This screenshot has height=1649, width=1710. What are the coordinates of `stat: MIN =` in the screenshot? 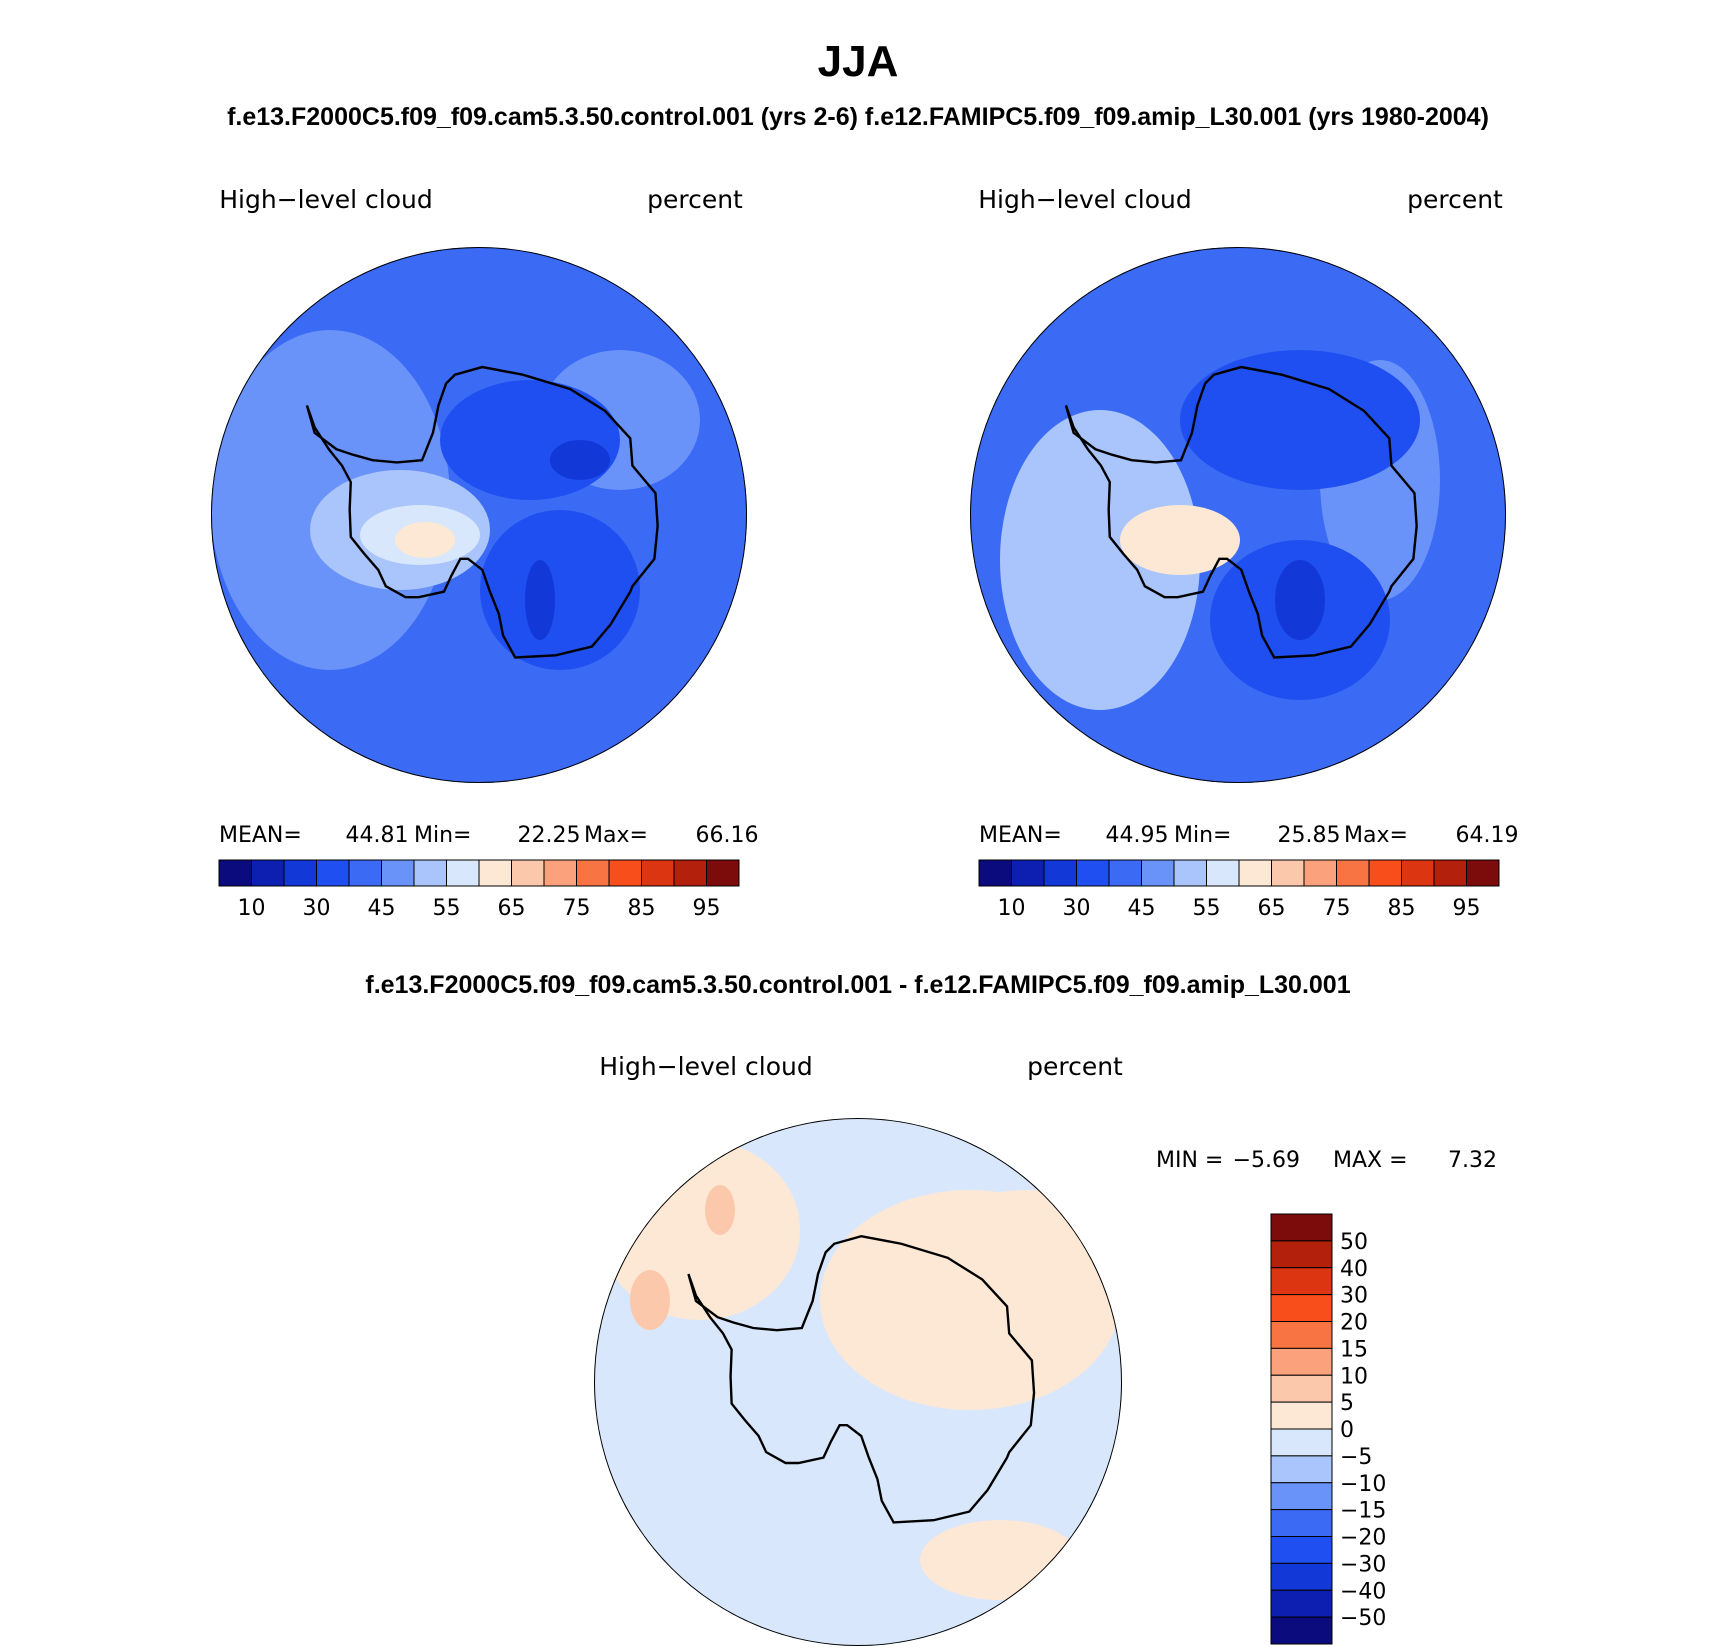 It's located at (1189, 1160).